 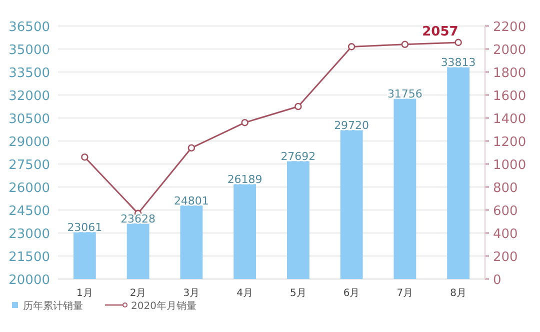 I want to click on y2-tick-label: 0, so click(x=497, y=280).